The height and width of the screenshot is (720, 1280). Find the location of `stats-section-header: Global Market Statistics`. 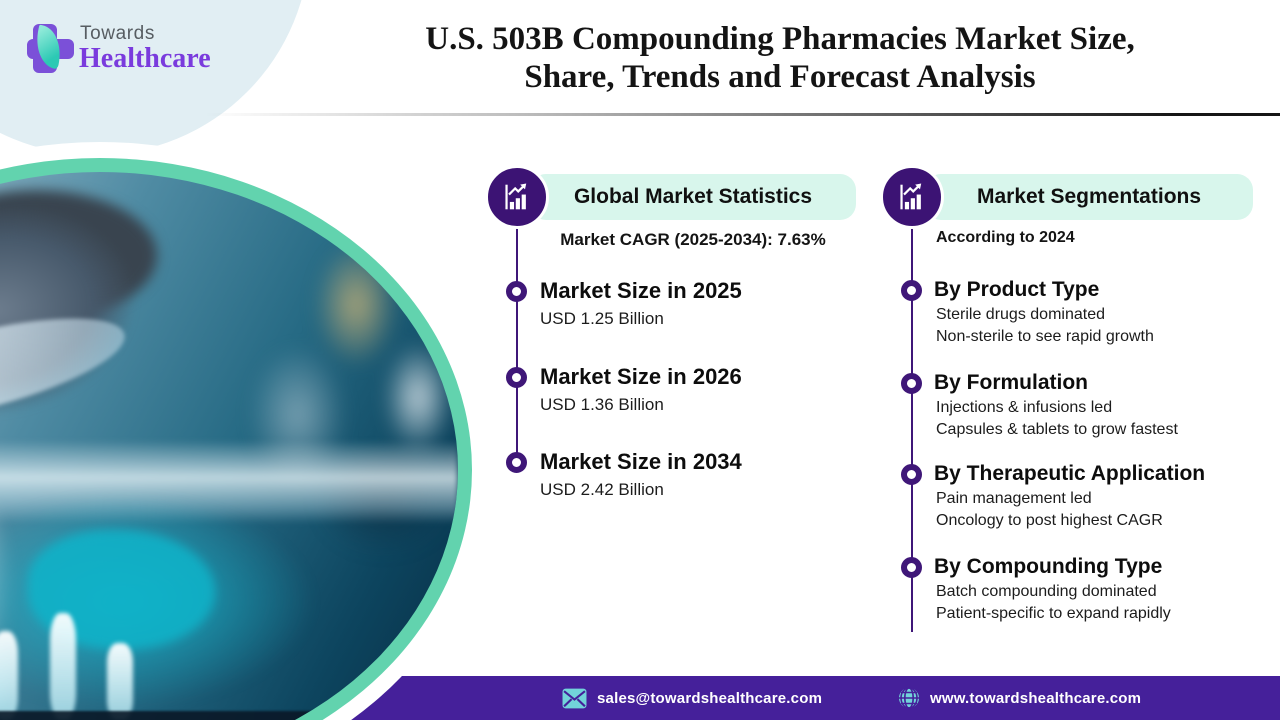

stats-section-header: Global Market Statistics is located at coordinates (693, 197).